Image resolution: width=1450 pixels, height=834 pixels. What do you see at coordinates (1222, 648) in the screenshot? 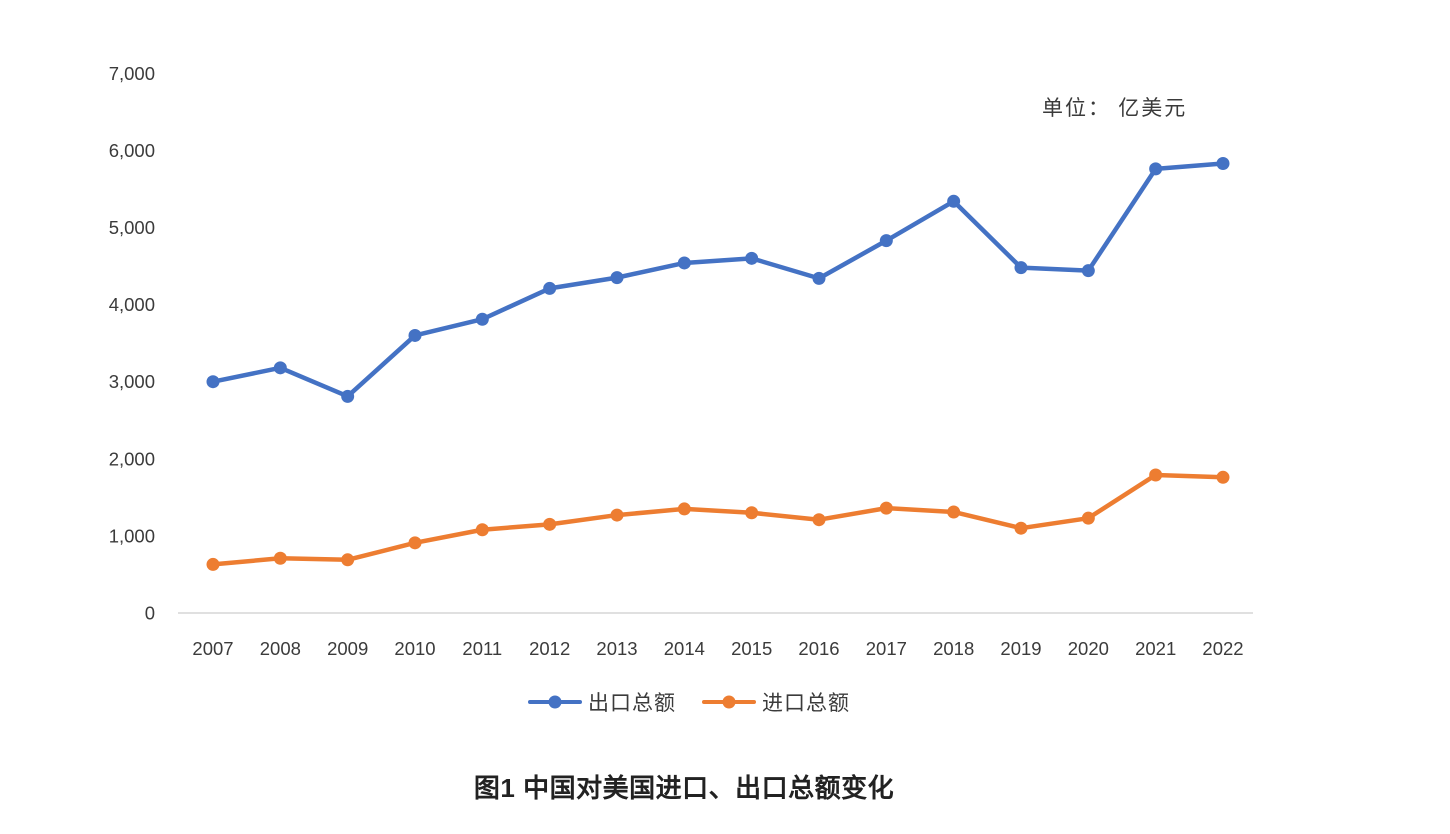
I see `x-axis-tick-label: 2022` at bounding box center [1222, 648].